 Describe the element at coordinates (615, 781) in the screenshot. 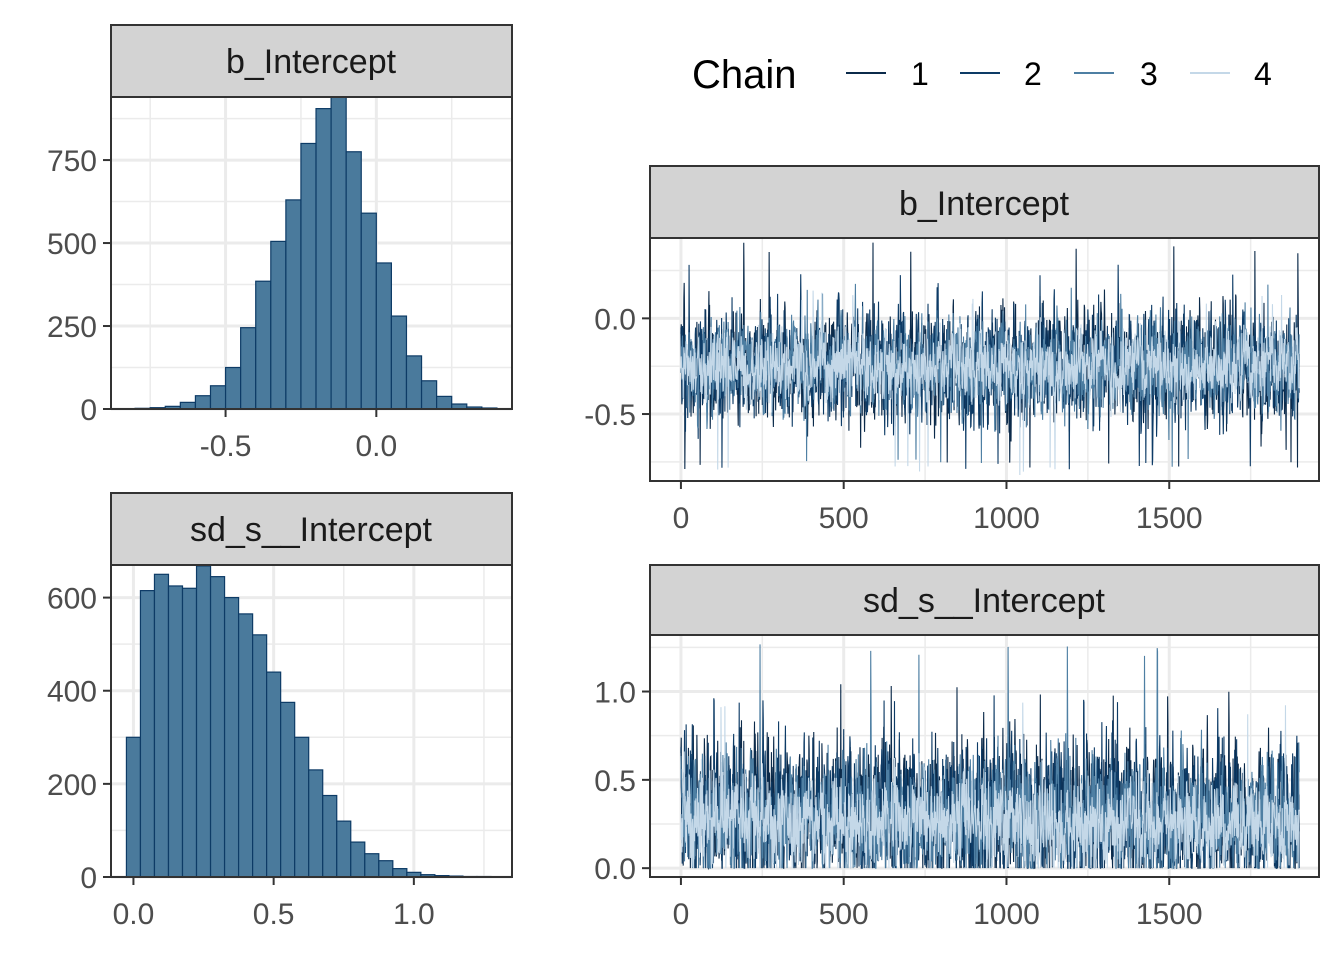

I see `y-tick-label: 0.5` at that location.